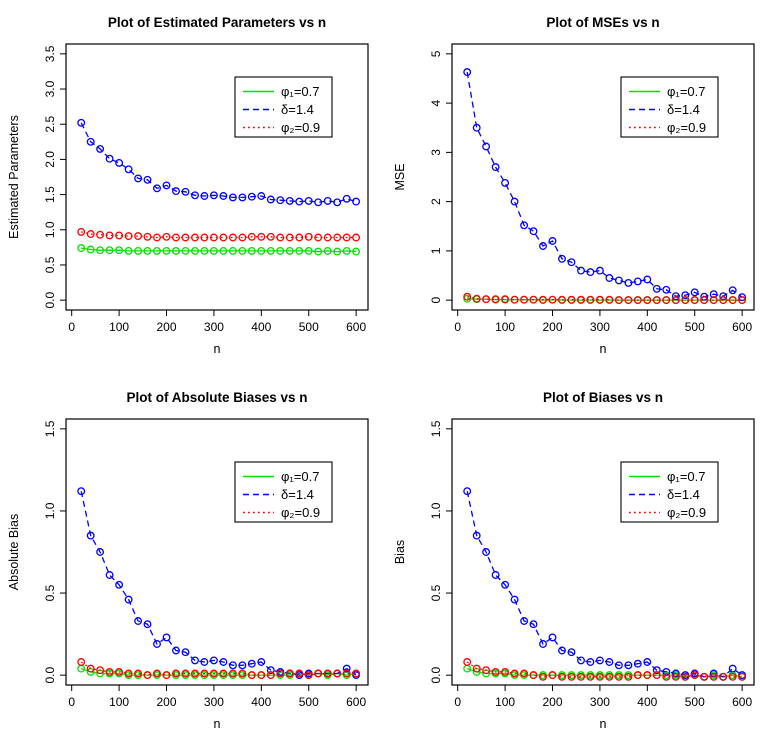 Image resolution: width=772 pixels, height=751 pixels. What do you see at coordinates (603, 349) in the screenshot?
I see `x-axis-label: n` at bounding box center [603, 349].